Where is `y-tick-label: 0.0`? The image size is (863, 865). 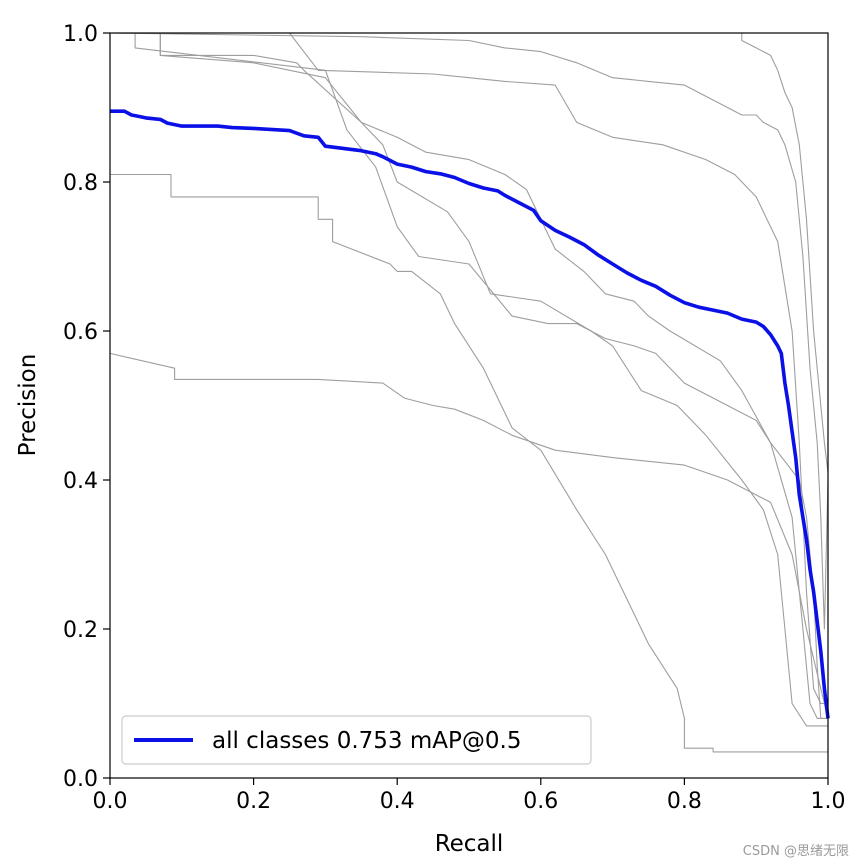
y-tick-label: 0.0 is located at coordinates (80, 779).